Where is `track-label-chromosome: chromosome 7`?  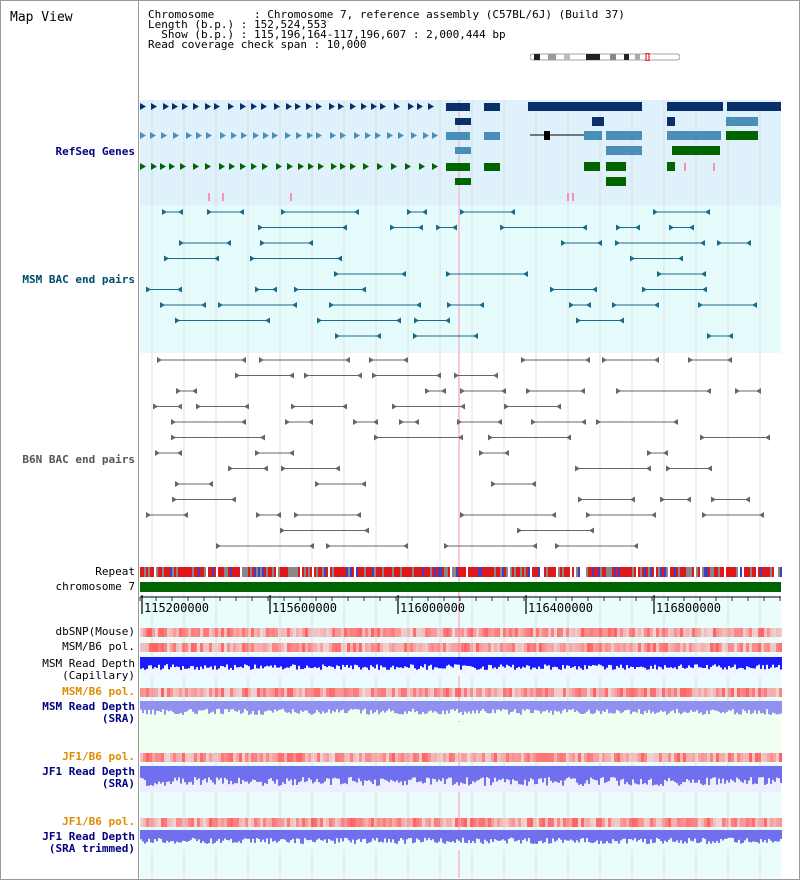 track-label-chromosome: chromosome 7 is located at coordinates (95, 586).